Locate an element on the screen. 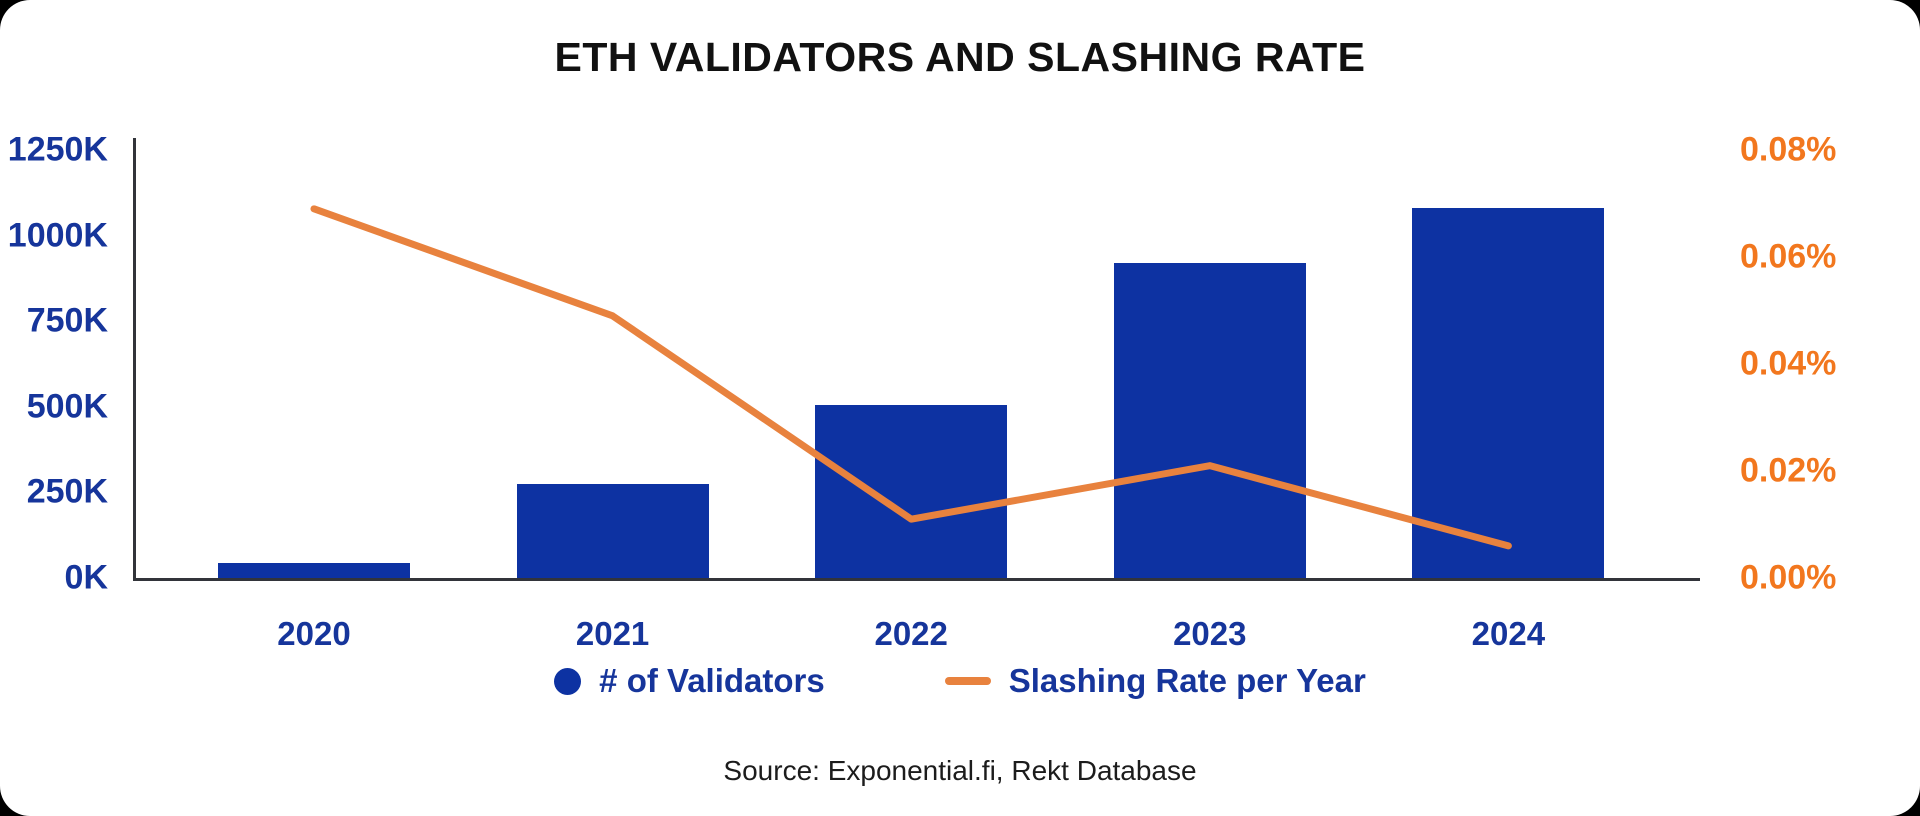 This screenshot has height=816, width=1920. validators-dot-icon is located at coordinates (568, 681).